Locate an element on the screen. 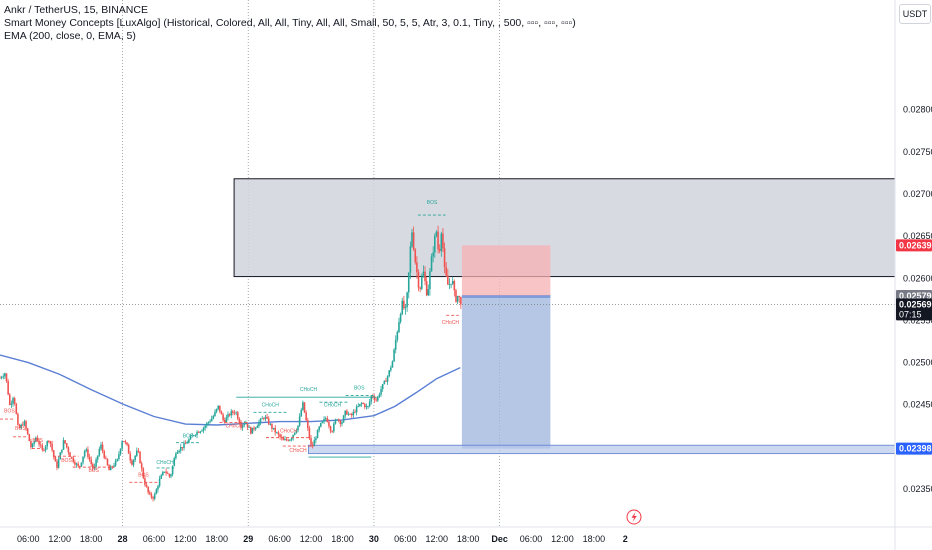 This screenshot has width=932, height=550. ema-200-line is located at coordinates (230, 390).